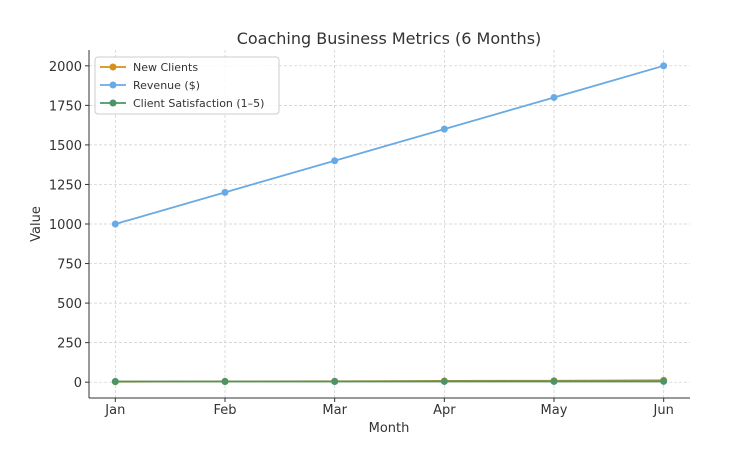 This screenshot has width=735, height=461. What do you see at coordinates (36, 224) in the screenshot?
I see `y-axis-label: Value` at bounding box center [36, 224].